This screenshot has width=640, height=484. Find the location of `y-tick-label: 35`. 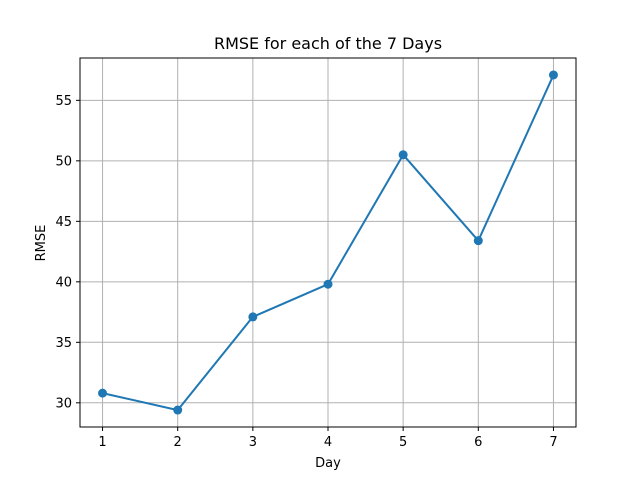

y-tick-label: 35 is located at coordinates (63, 343).